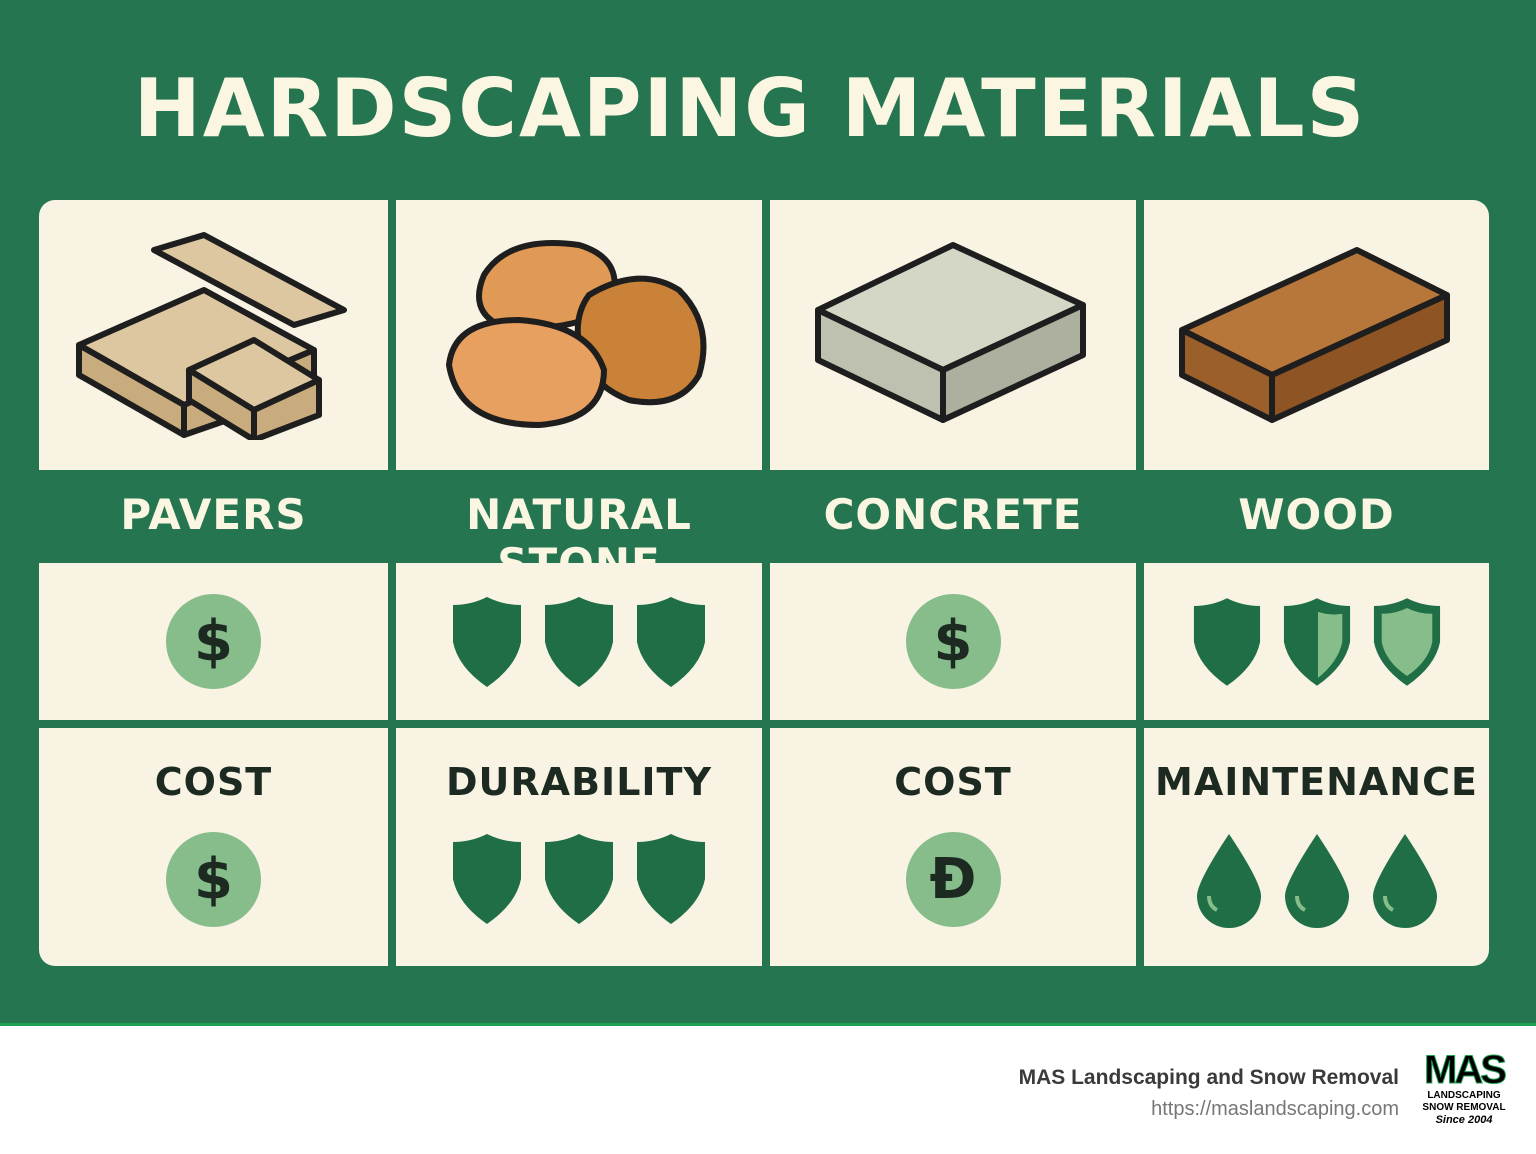 Image resolution: width=1536 pixels, height=1154 pixels. Describe the element at coordinates (750, 108) in the screenshot. I see `page-title: HARDSCAPING MATERIALS` at that location.